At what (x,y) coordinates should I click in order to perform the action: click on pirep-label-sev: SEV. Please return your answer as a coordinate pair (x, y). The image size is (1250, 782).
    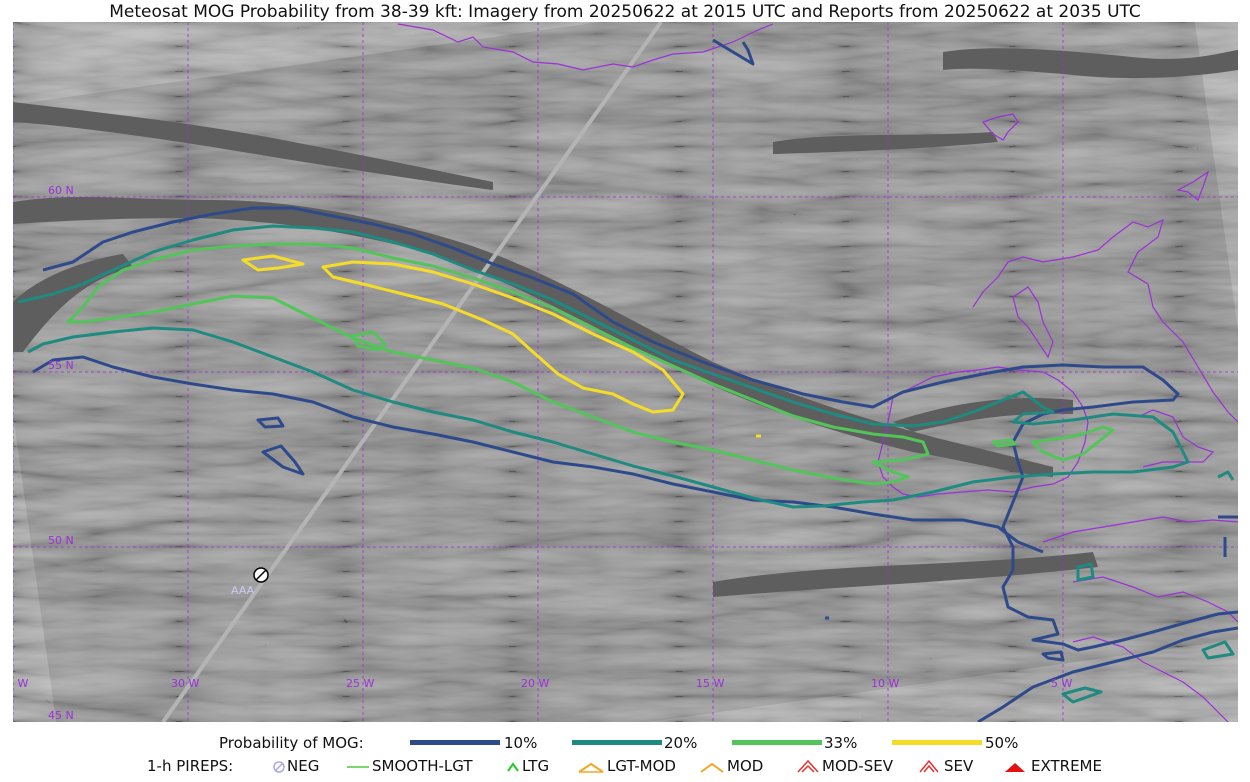
    Looking at the image, I should click on (959, 766).